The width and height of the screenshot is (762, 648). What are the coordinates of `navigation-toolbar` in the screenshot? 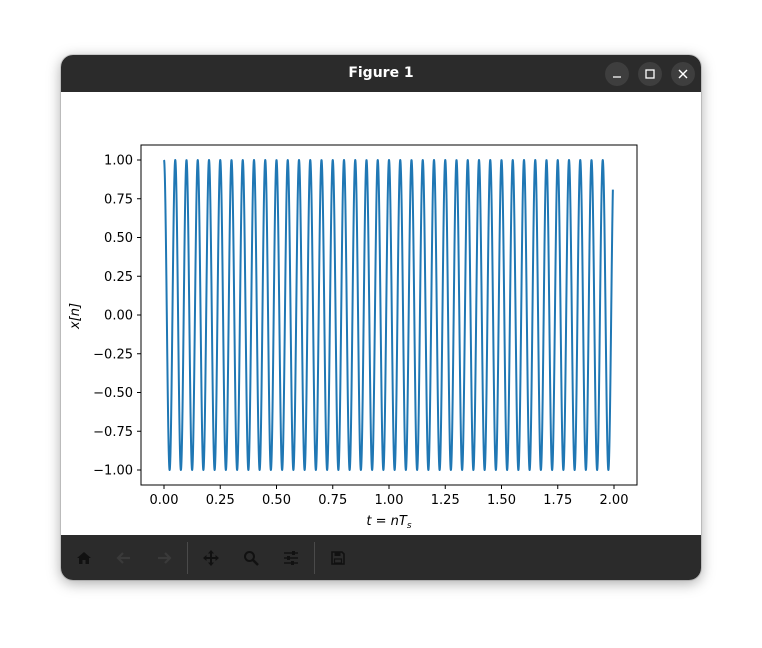 It's located at (381, 557).